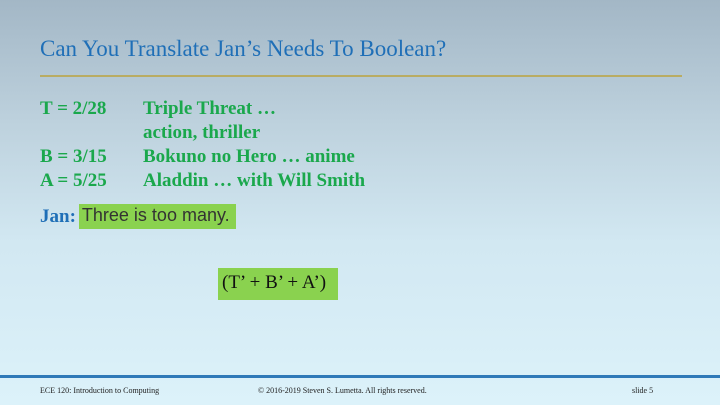  What do you see at coordinates (254, 180) in the screenshot?
I see `definition-text: Aladdin … with Will Smith` at bounding box center [254, 180].